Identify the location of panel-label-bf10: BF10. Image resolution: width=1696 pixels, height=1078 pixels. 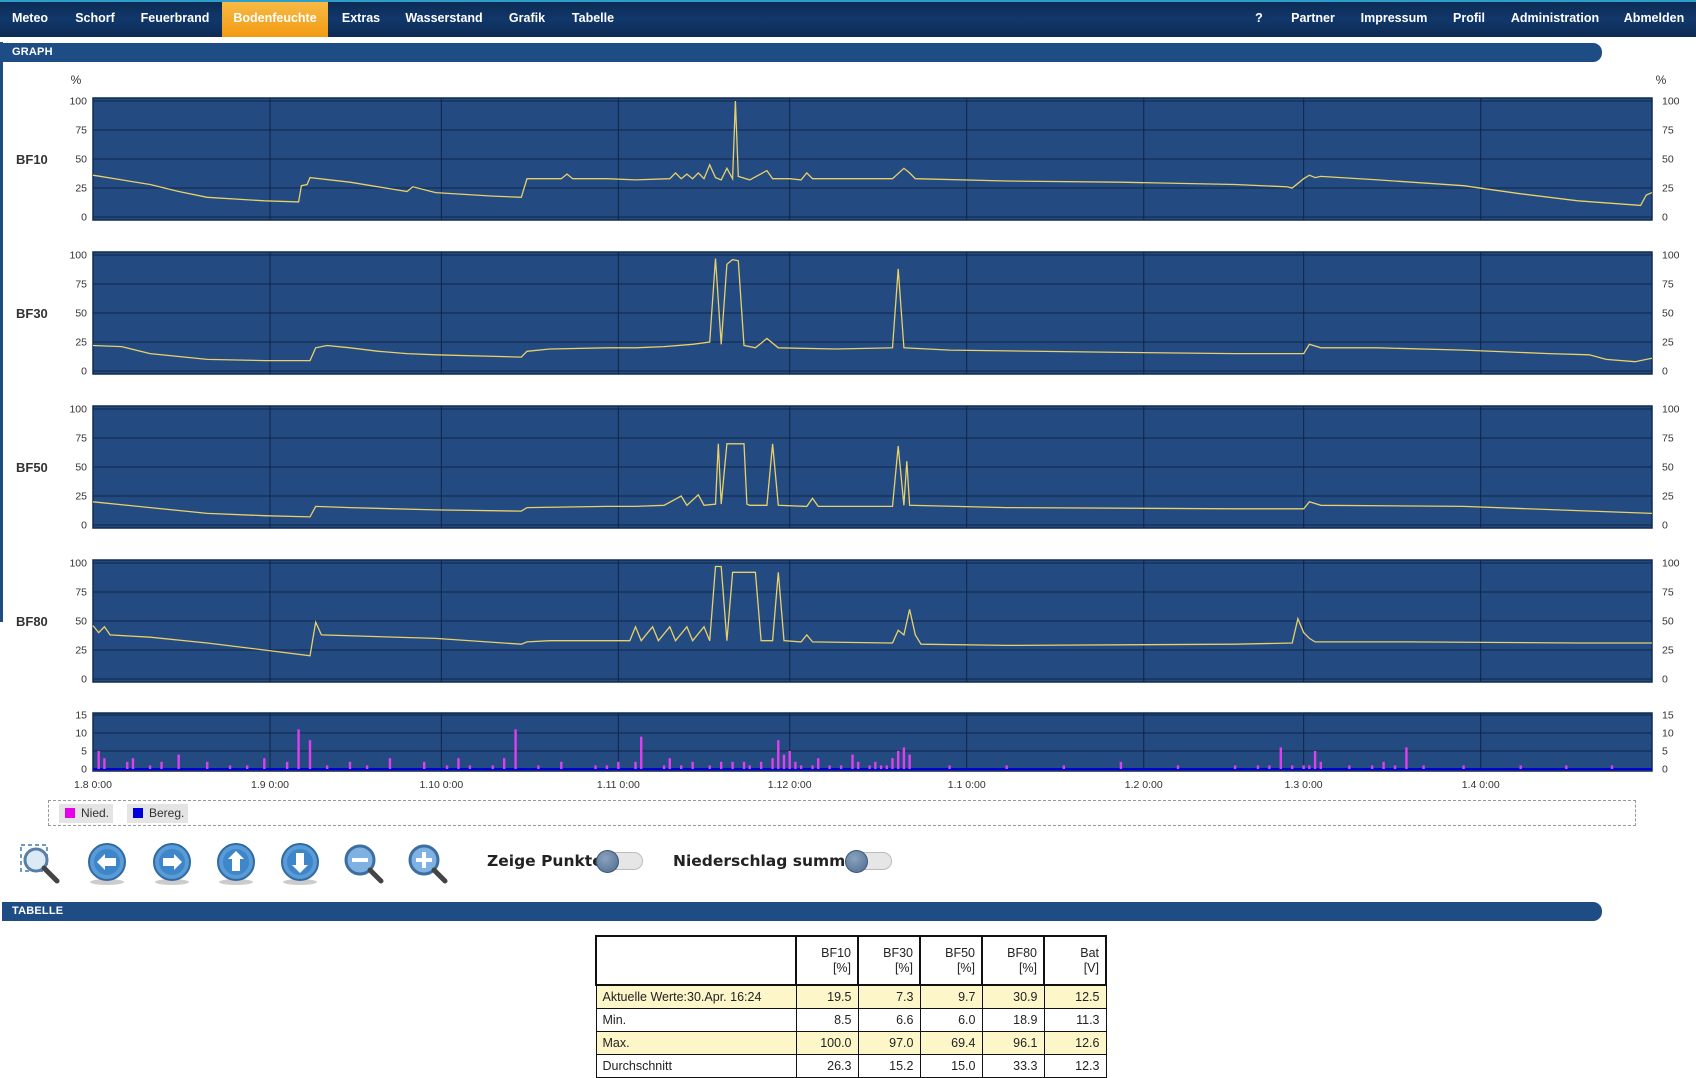
(32, 159).